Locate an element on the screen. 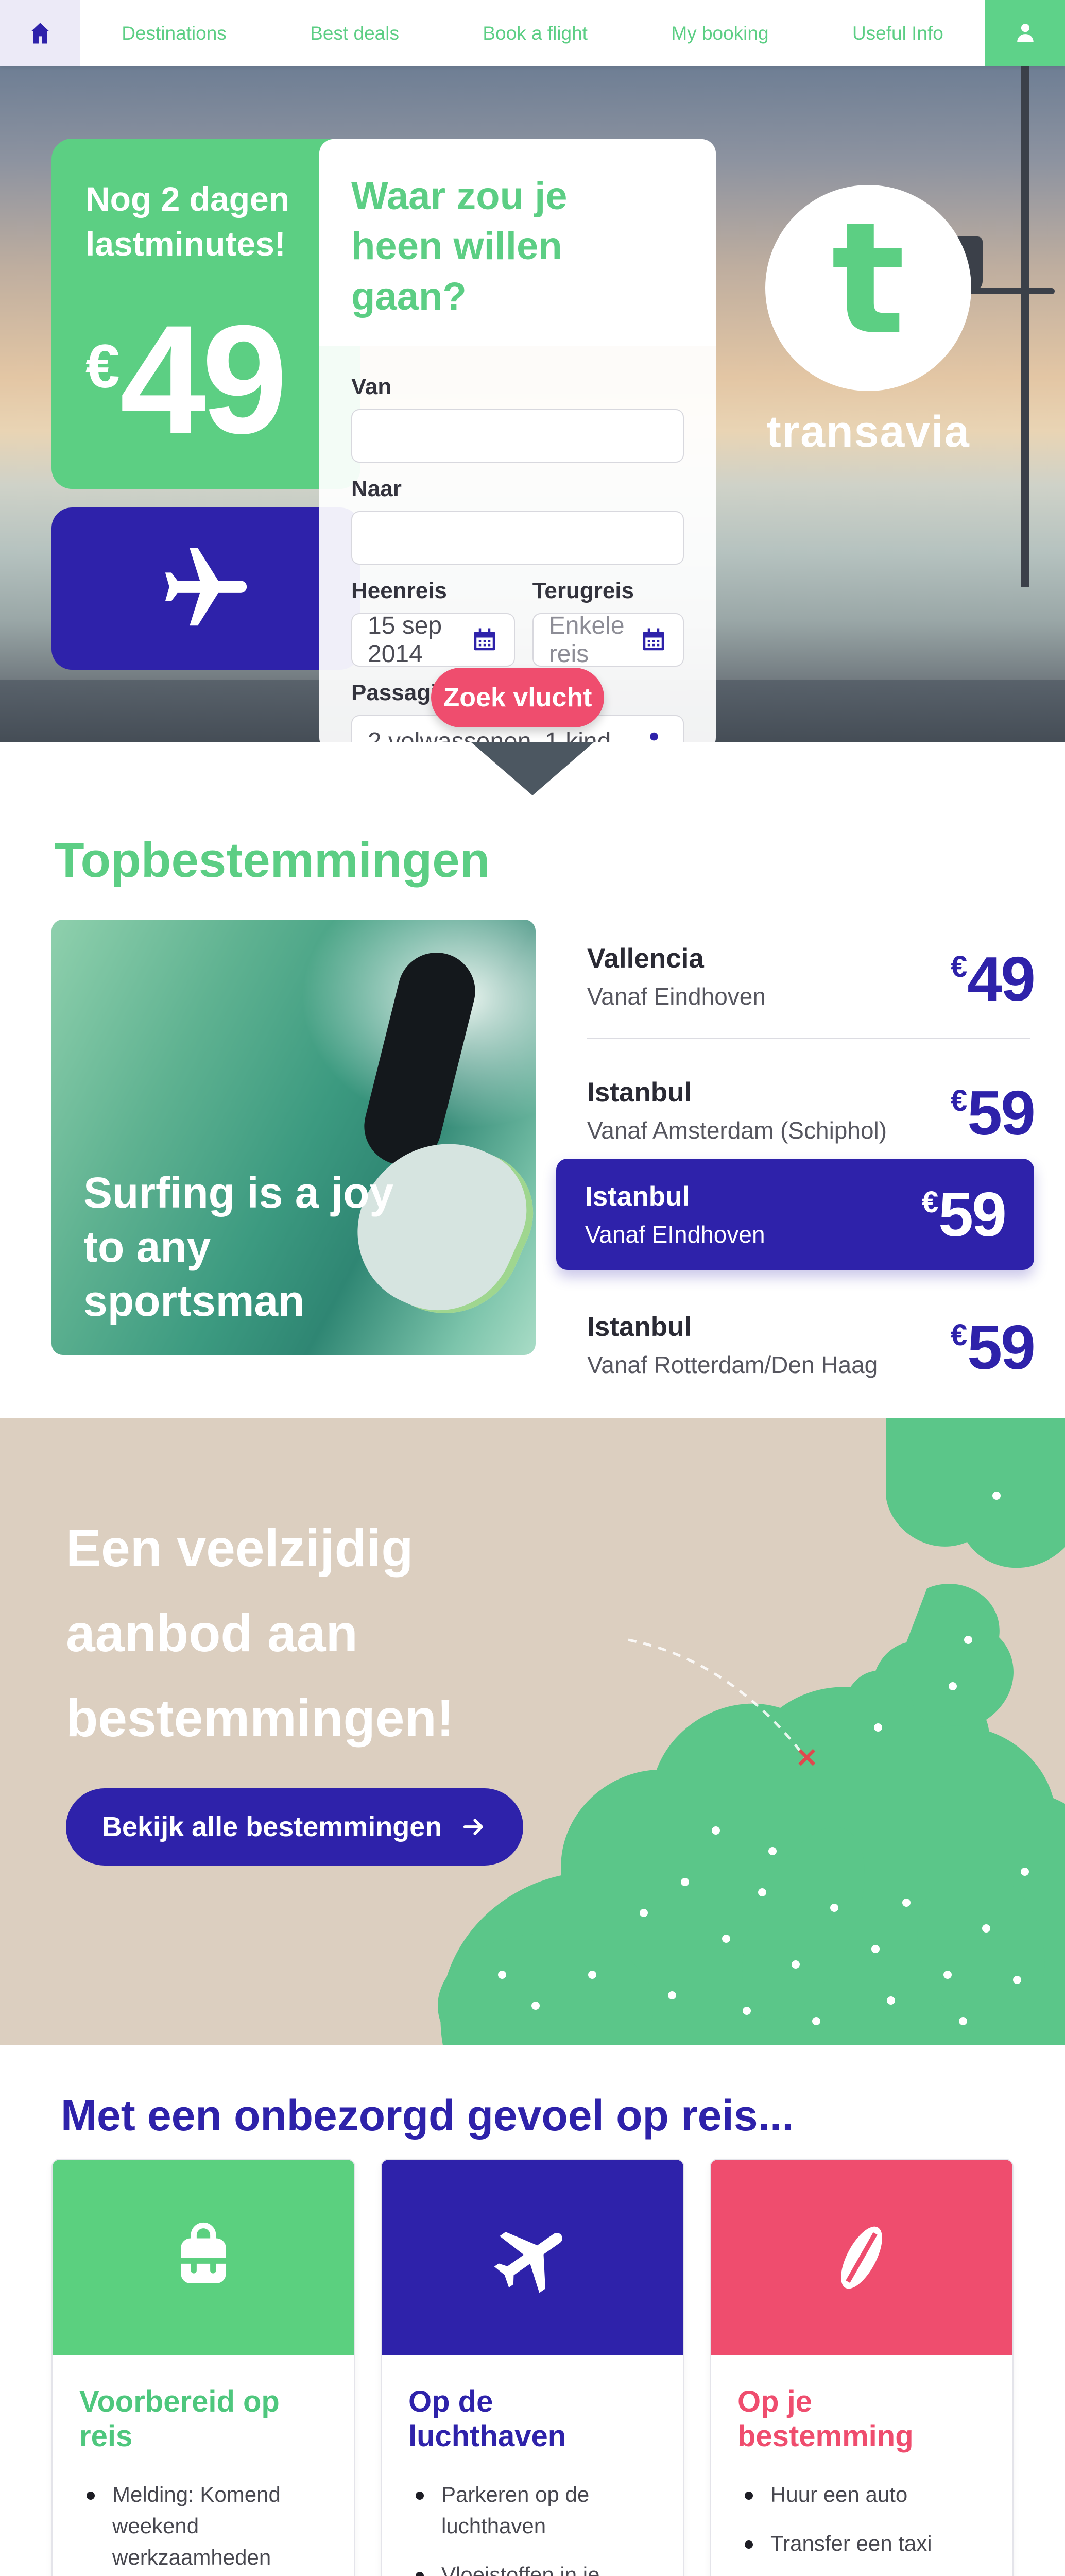 The width and height of the screenshot is (1065, 2576). transavia-logo-circle: t is located at coordinates (868, 288).